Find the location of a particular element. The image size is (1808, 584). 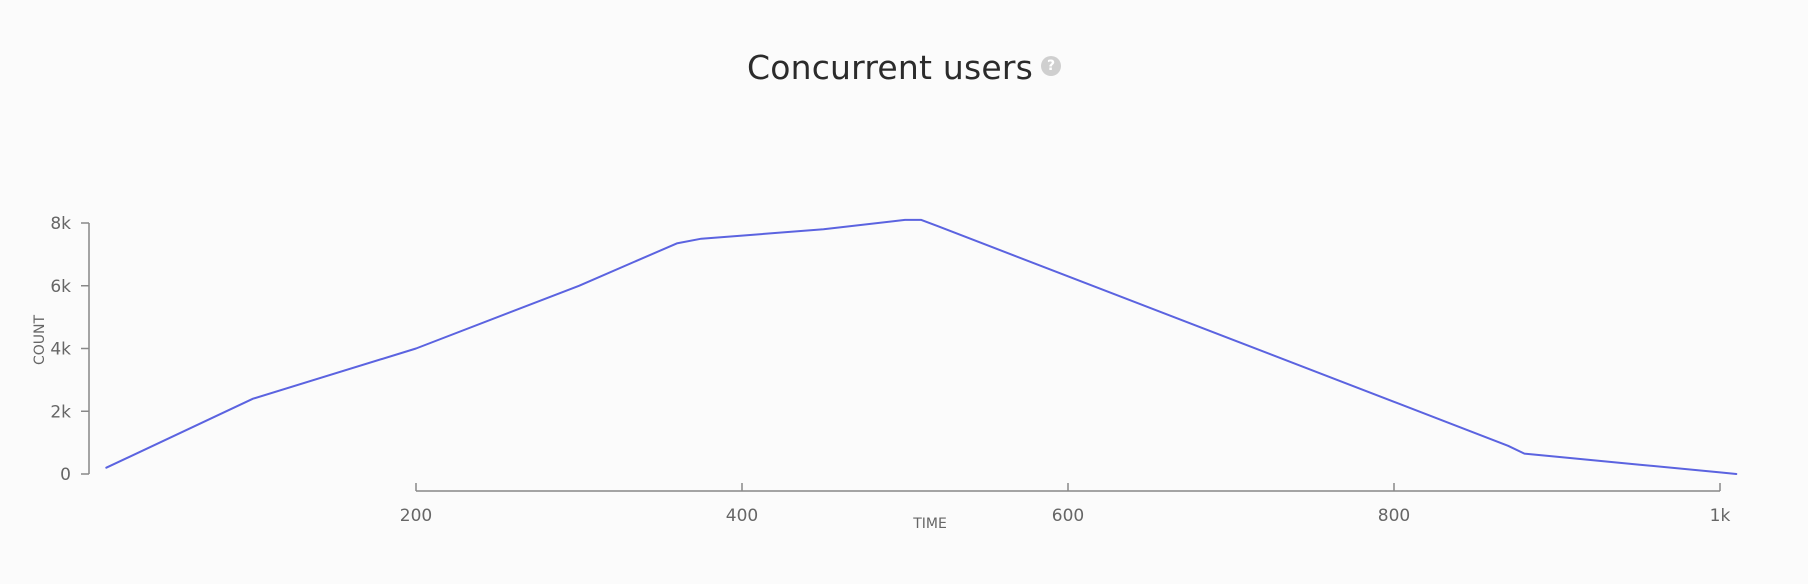

x-tick-label: 400 is located at coordinates (742, 516).